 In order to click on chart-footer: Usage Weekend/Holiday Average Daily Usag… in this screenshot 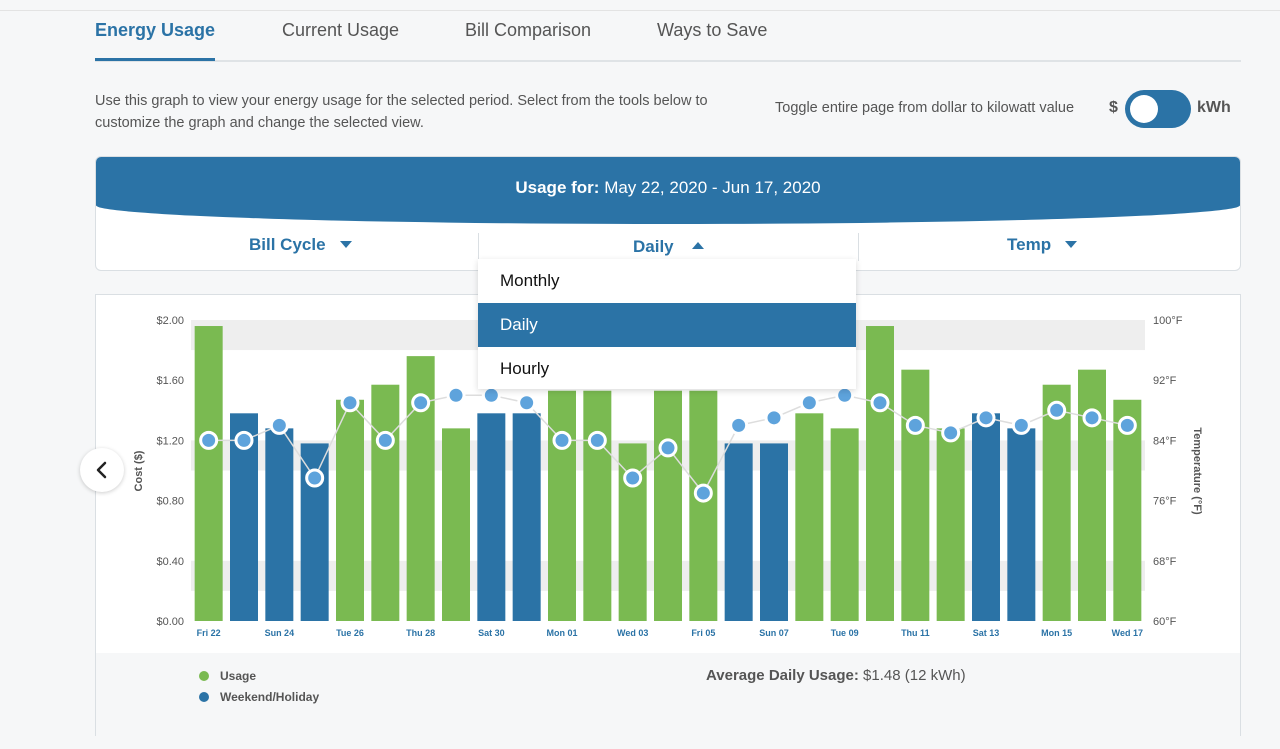, I will do `click(668, 695)`.